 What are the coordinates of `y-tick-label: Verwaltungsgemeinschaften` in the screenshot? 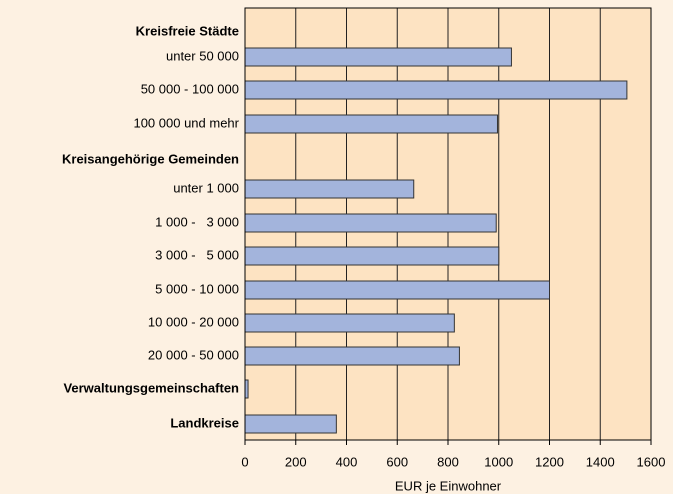 It's located at (151, 387).